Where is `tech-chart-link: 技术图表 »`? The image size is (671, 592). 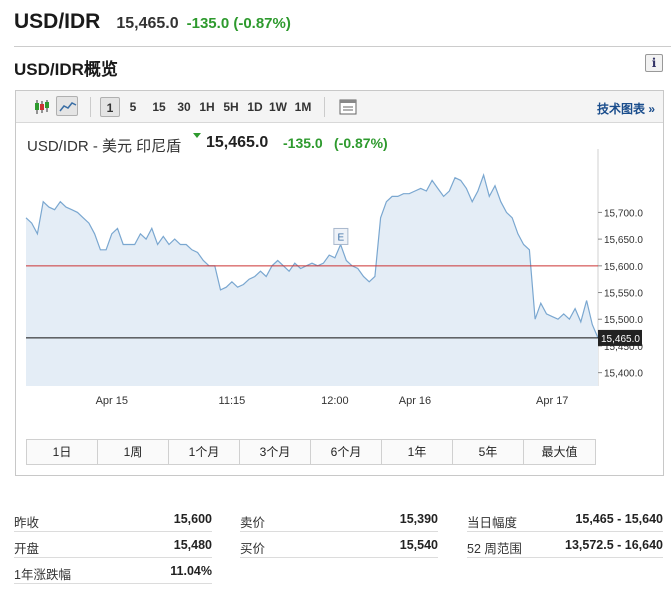
tech-chart-link: 技术图表 » is located at coordinates (625, 109).